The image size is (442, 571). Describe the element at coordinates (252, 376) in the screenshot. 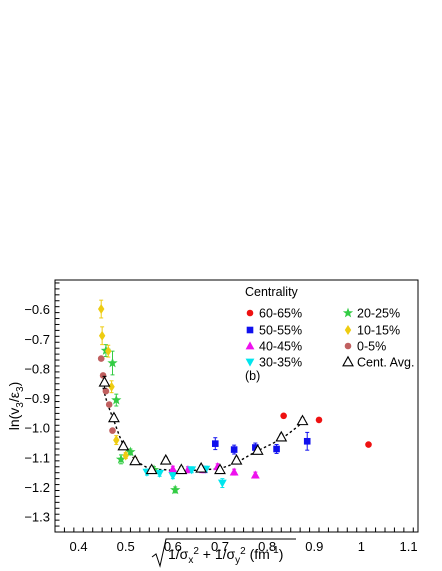

I see `panel-label: (b)` at that location.